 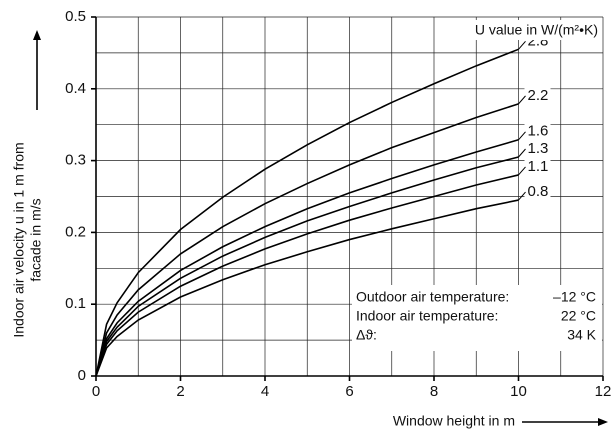 I want to click on x-axis-label: Window height in m, so click(x=454, y=421).